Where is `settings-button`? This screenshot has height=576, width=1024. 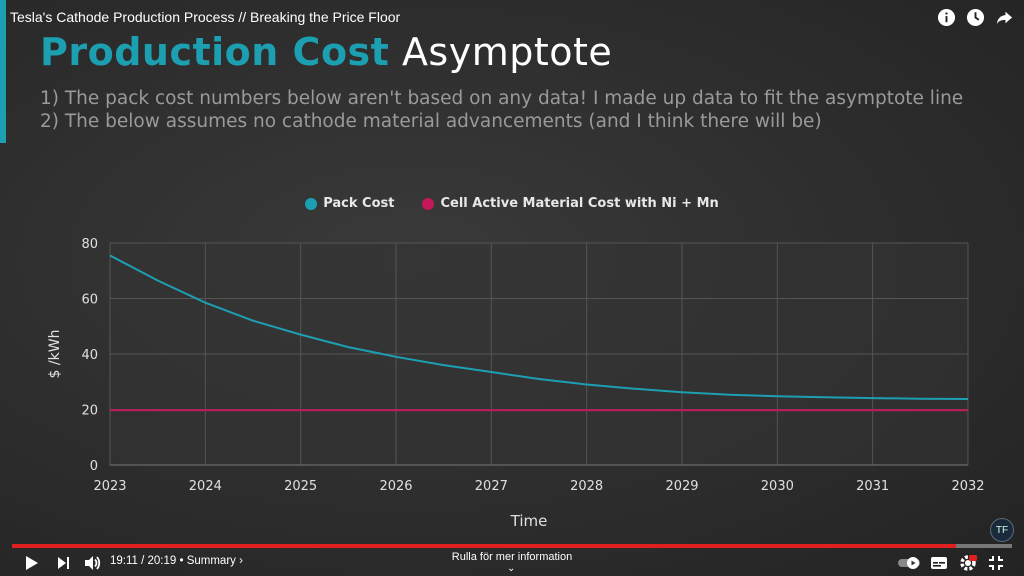 settings-button is located at coordinates (968, 563).